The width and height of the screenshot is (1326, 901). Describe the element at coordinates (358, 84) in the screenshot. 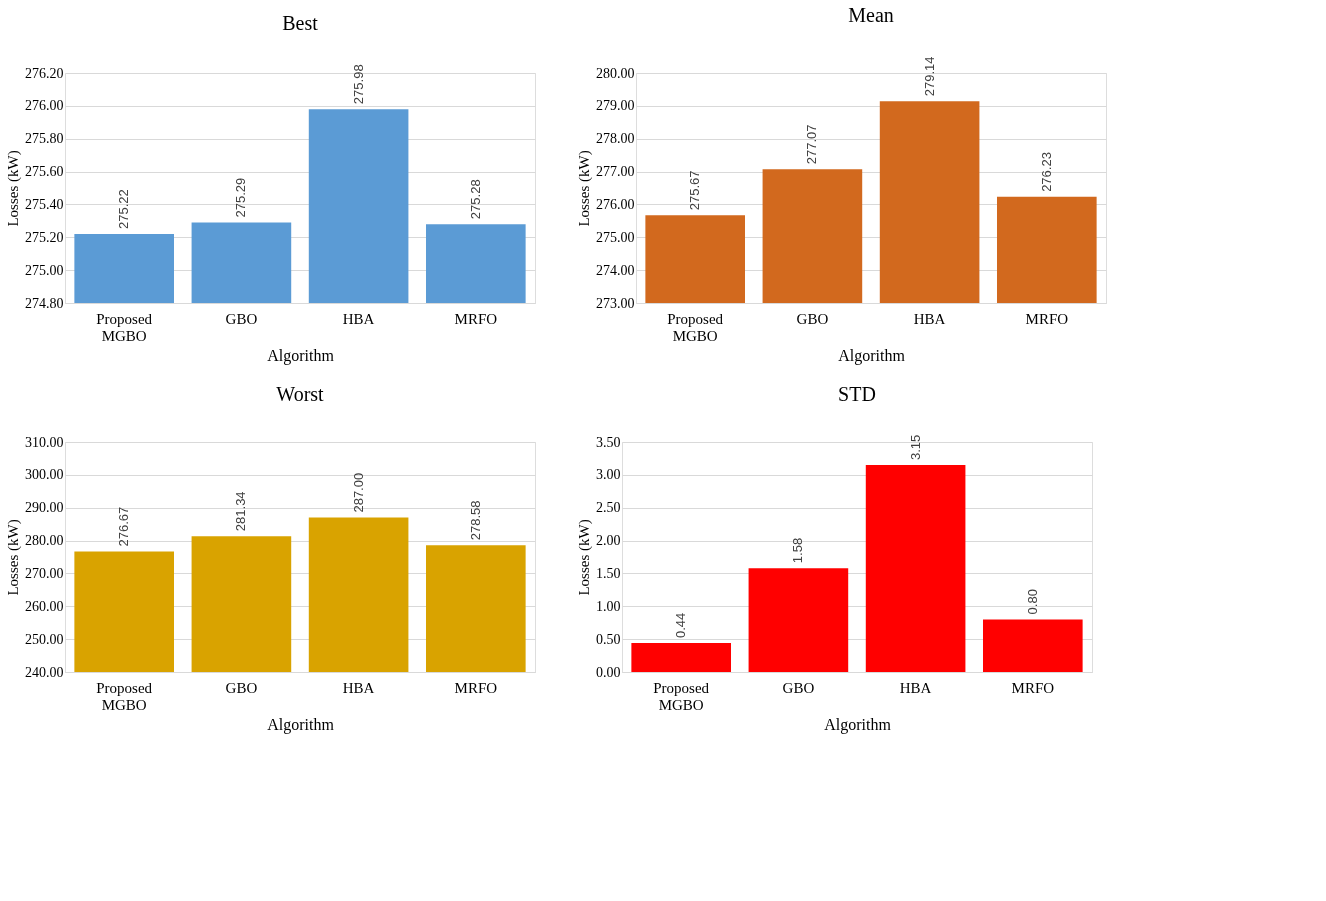

I see `data-label: 275.98` at that location.